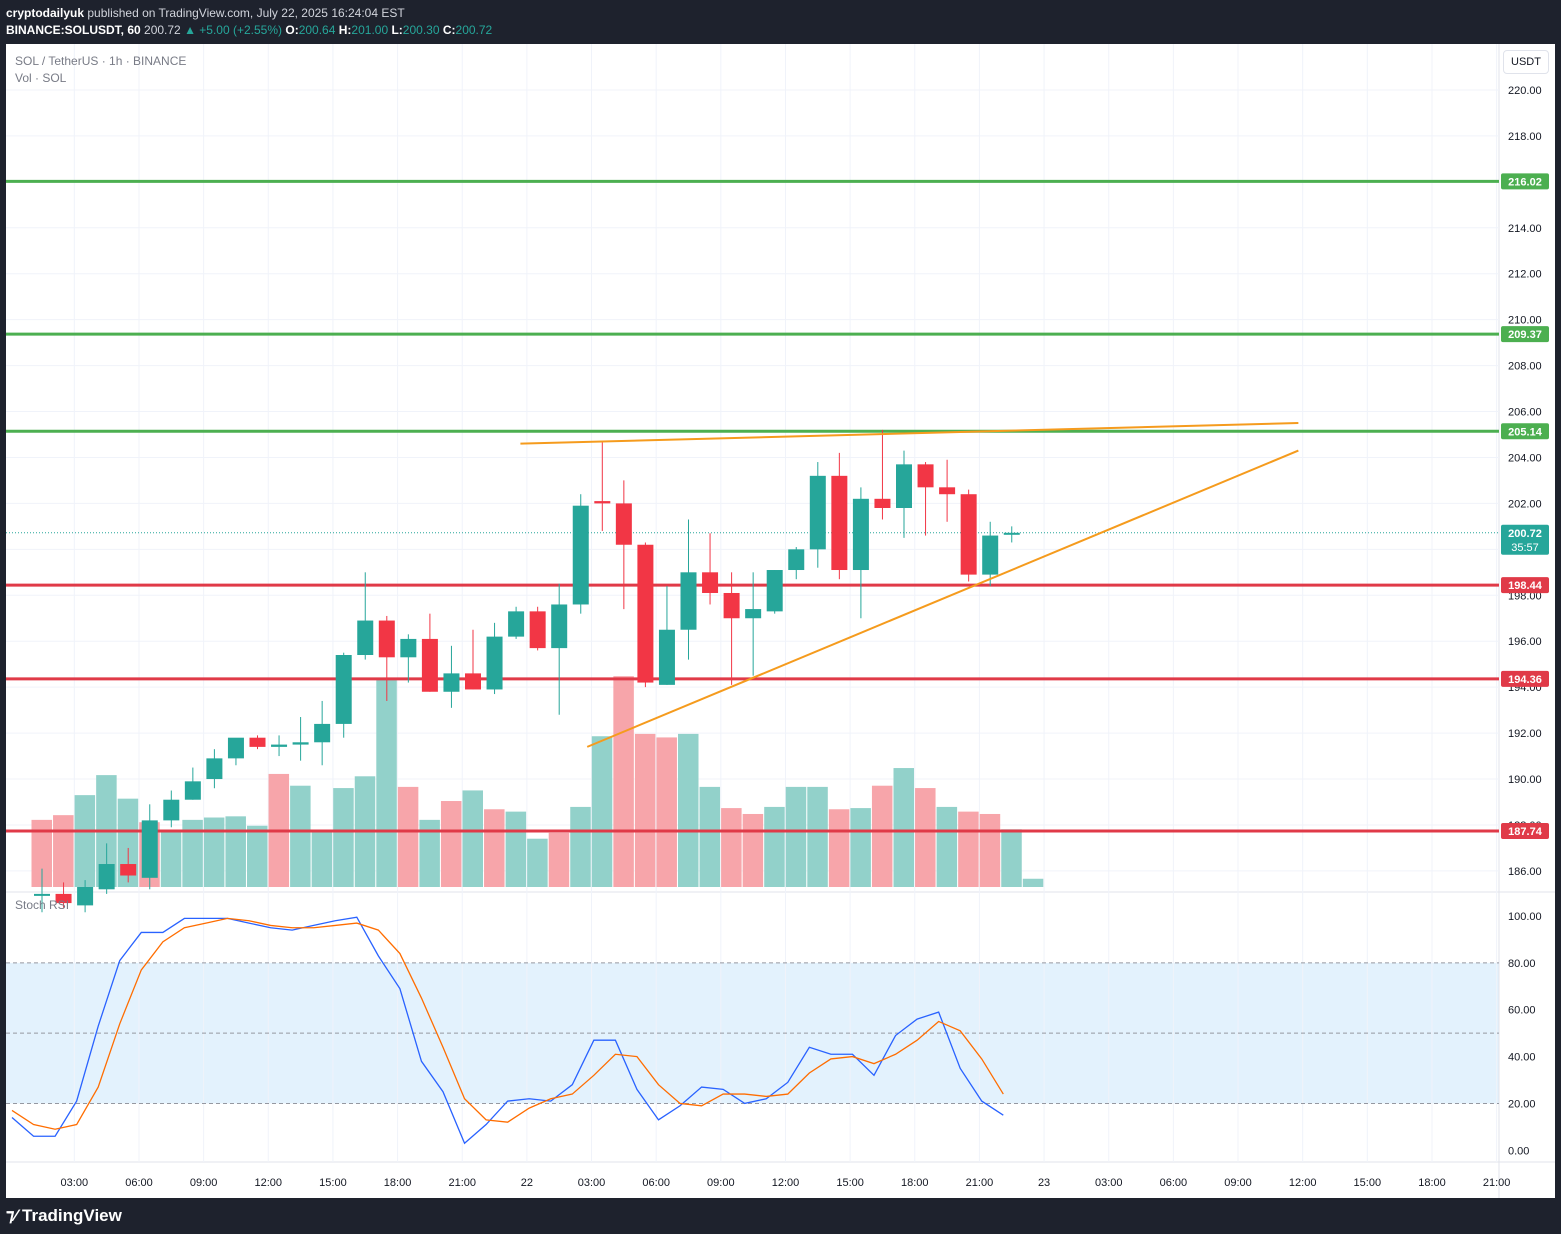 The image size is (1561, 1234). Describe the element at coordinates (656, 1183) in the screenshot. I see `time-tick: 06:00` at that location.